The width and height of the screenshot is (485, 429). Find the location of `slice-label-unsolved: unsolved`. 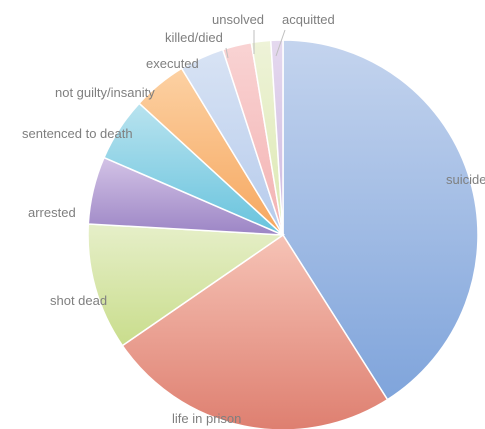

slice-label-unsolved: unsolved is located at coordinates (238, 19).